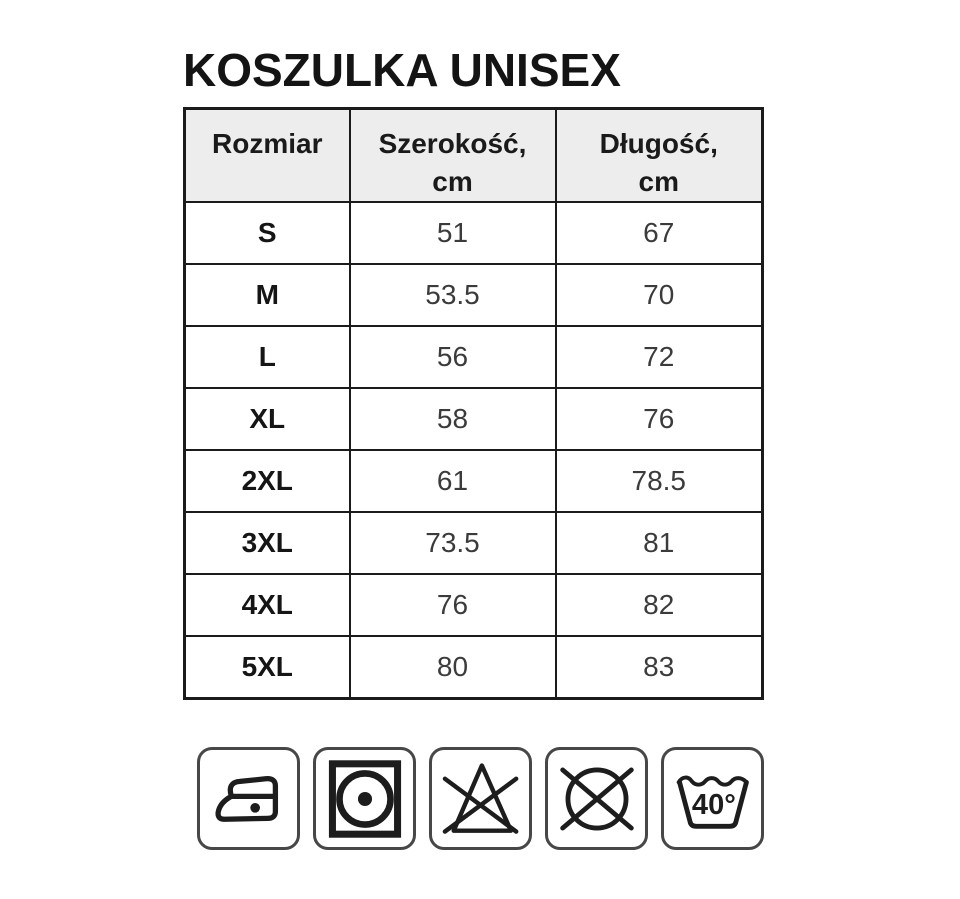 The image size is (960, 899). I want to click on width-cell: 80, so click(452, 667).